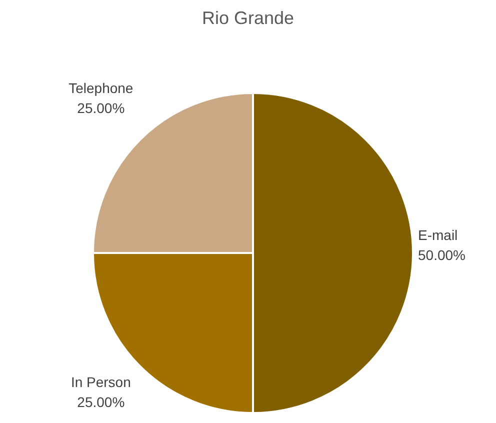 This screenshot has height=423, width=496. What do you see at coordinates (100, 382) in the screenshot?
I see `slice-label: In Person` at bounding box center [100, 382].